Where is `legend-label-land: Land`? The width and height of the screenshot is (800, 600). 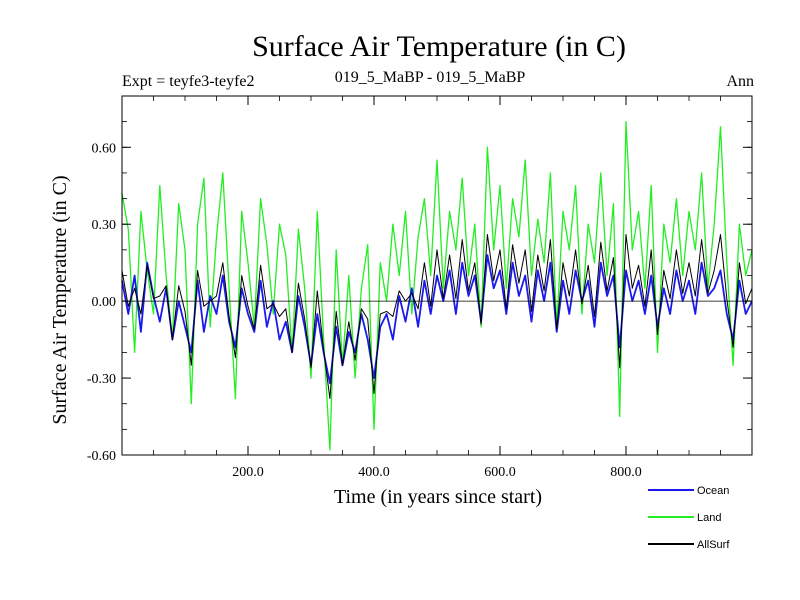
legend-label-land: Land is located at coordinates (709, 518).